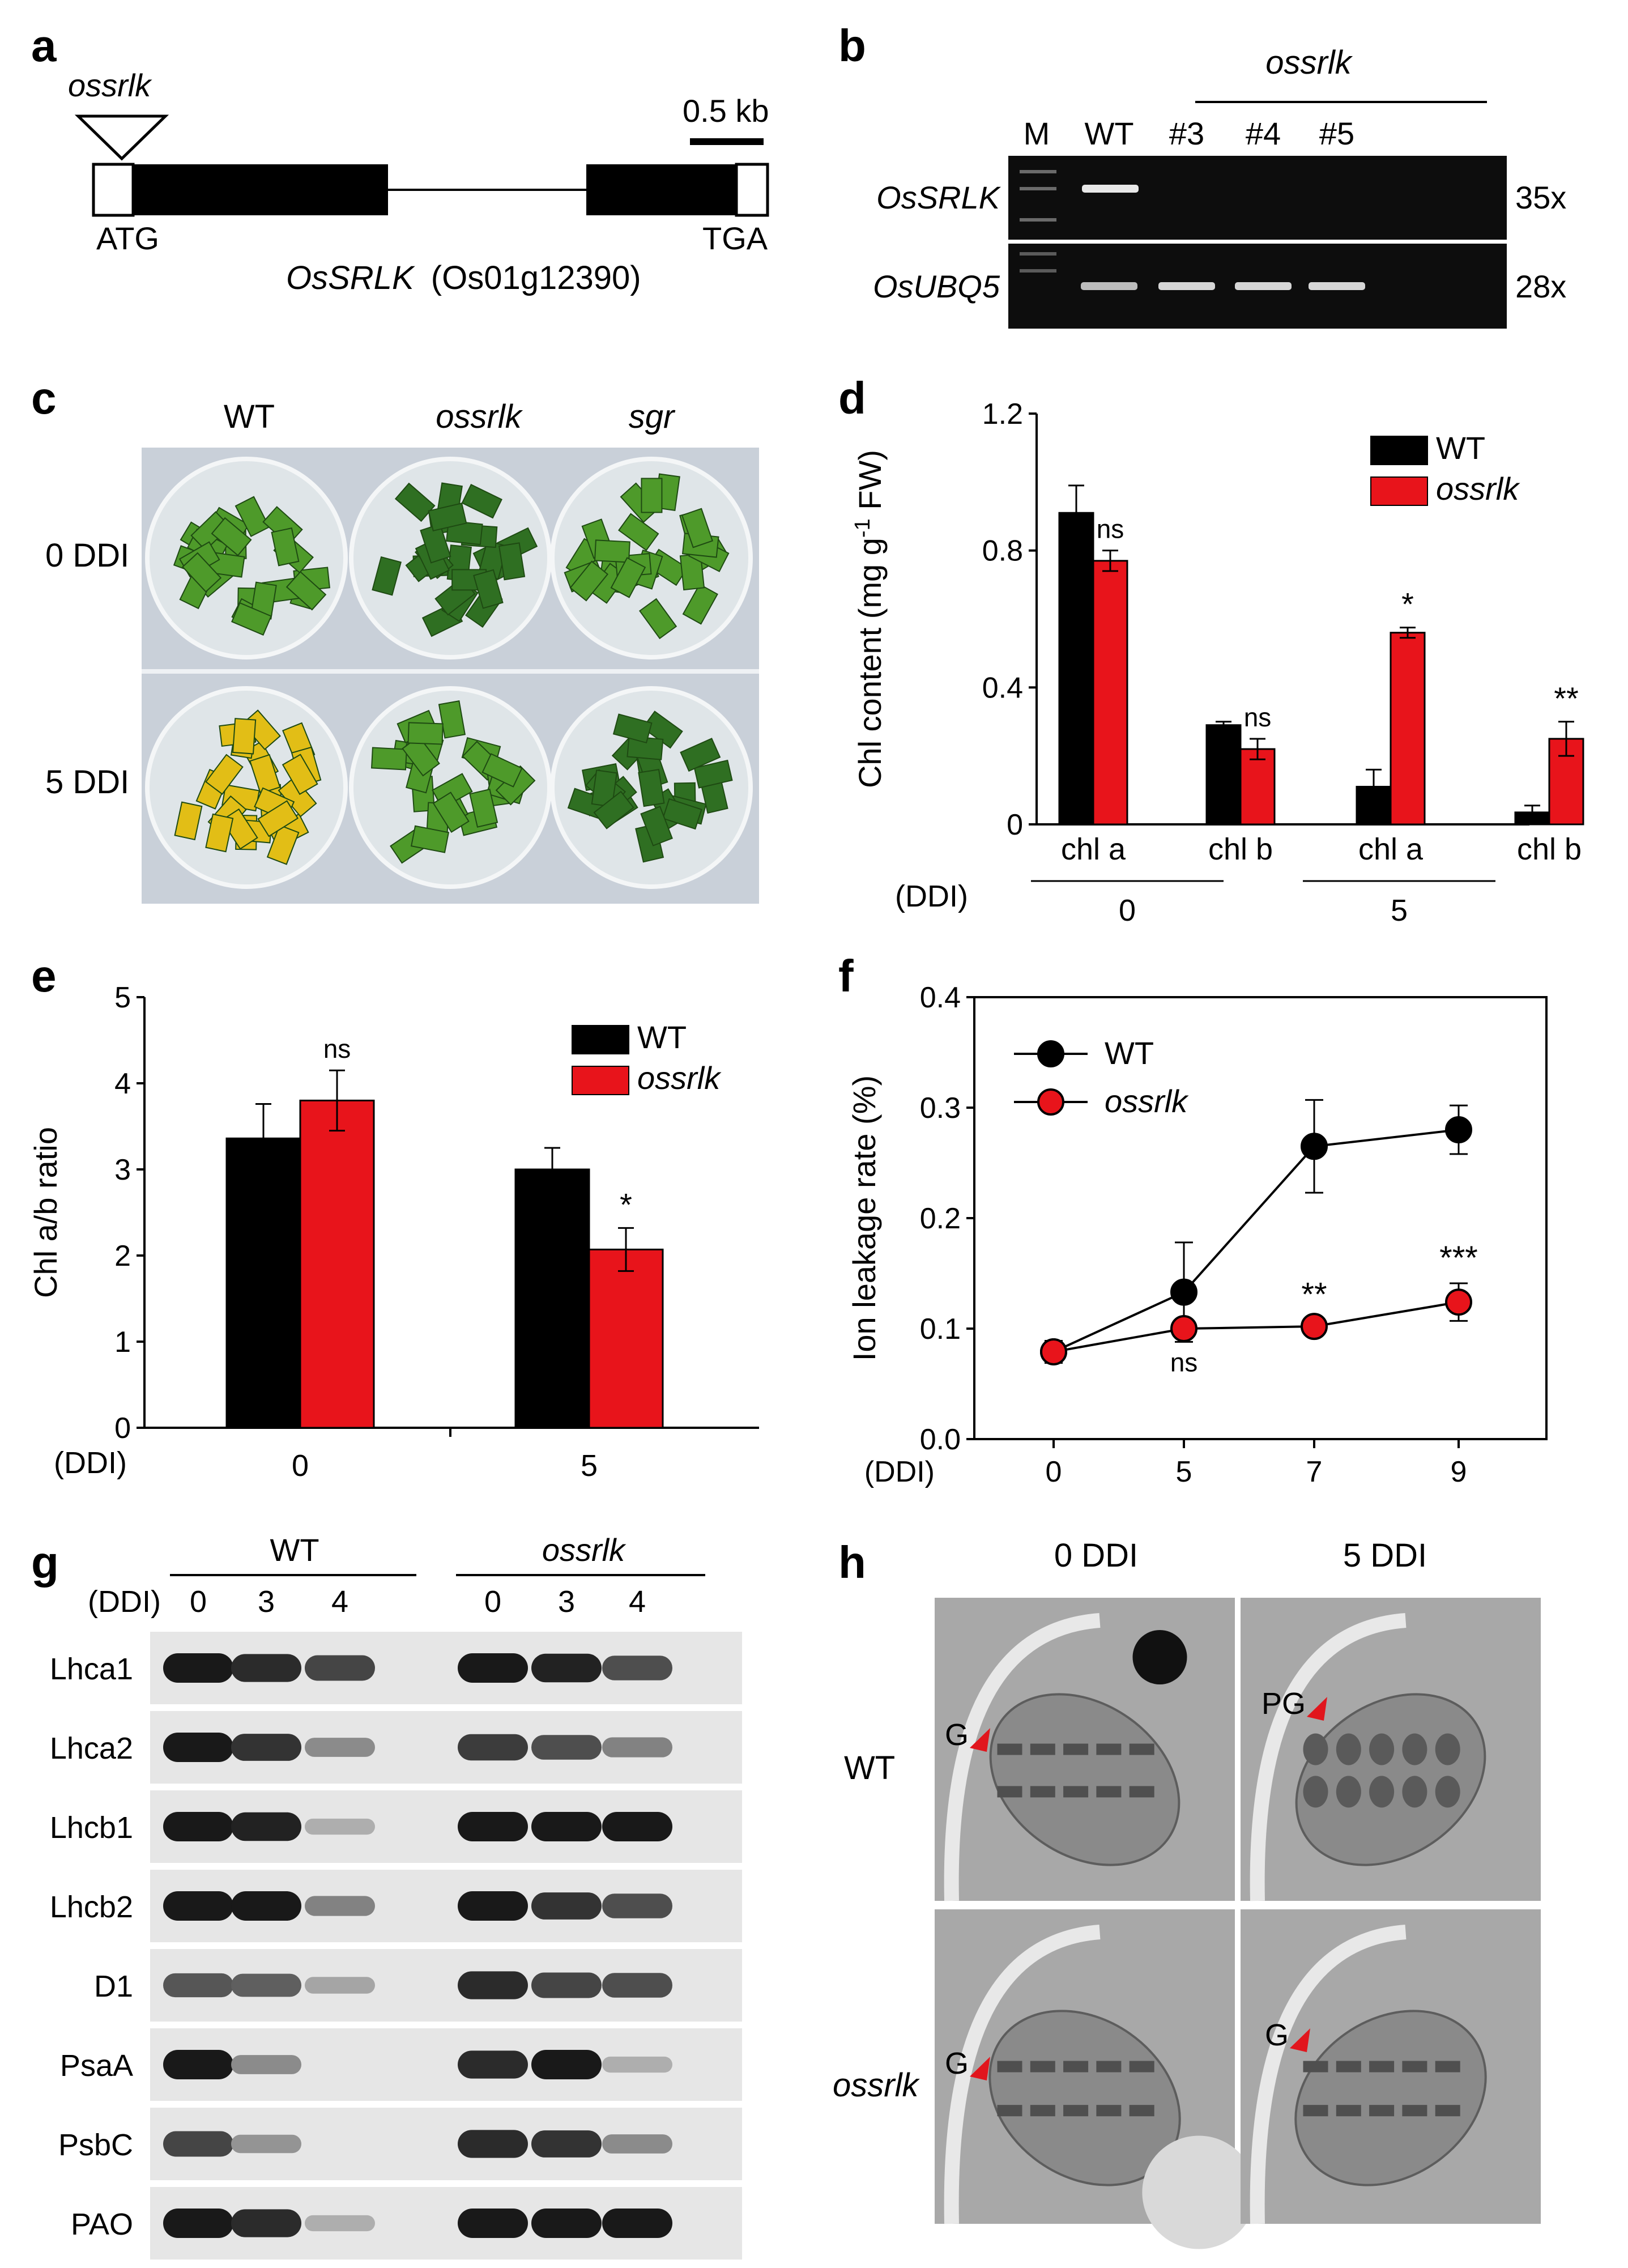 This screenshot has height=2268, width=1628. I want to click on gene-structure, so click(430, 190).